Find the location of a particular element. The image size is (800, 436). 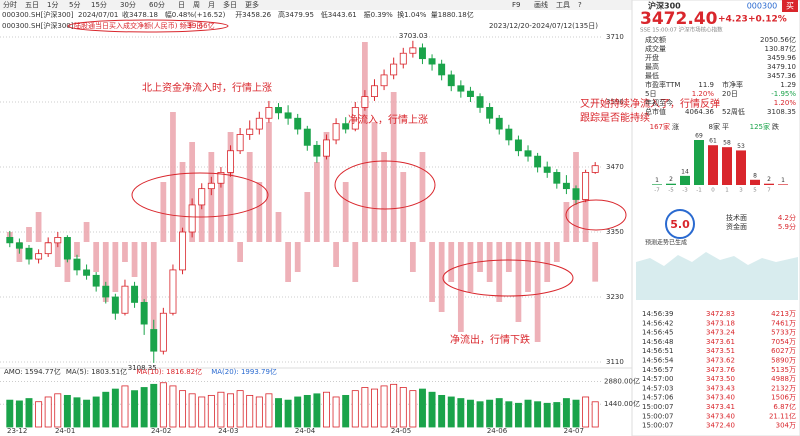

volume-header: MA(20): 1993.79亿 is located at coordinates (244, 371).